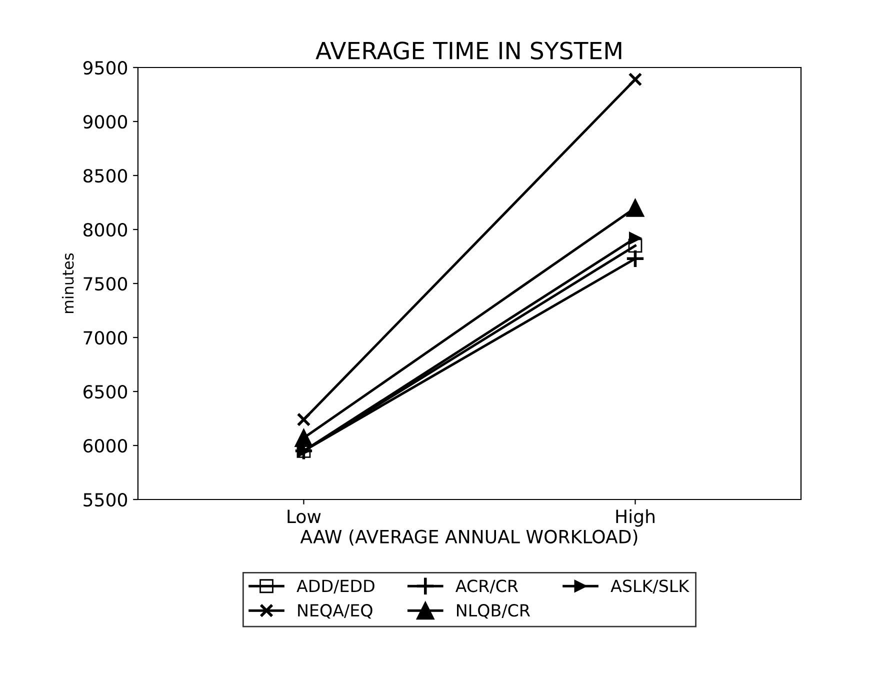 This screenshot has height=675, width=890. I want to click on y-tick-label: 8500, so click(106, 175).